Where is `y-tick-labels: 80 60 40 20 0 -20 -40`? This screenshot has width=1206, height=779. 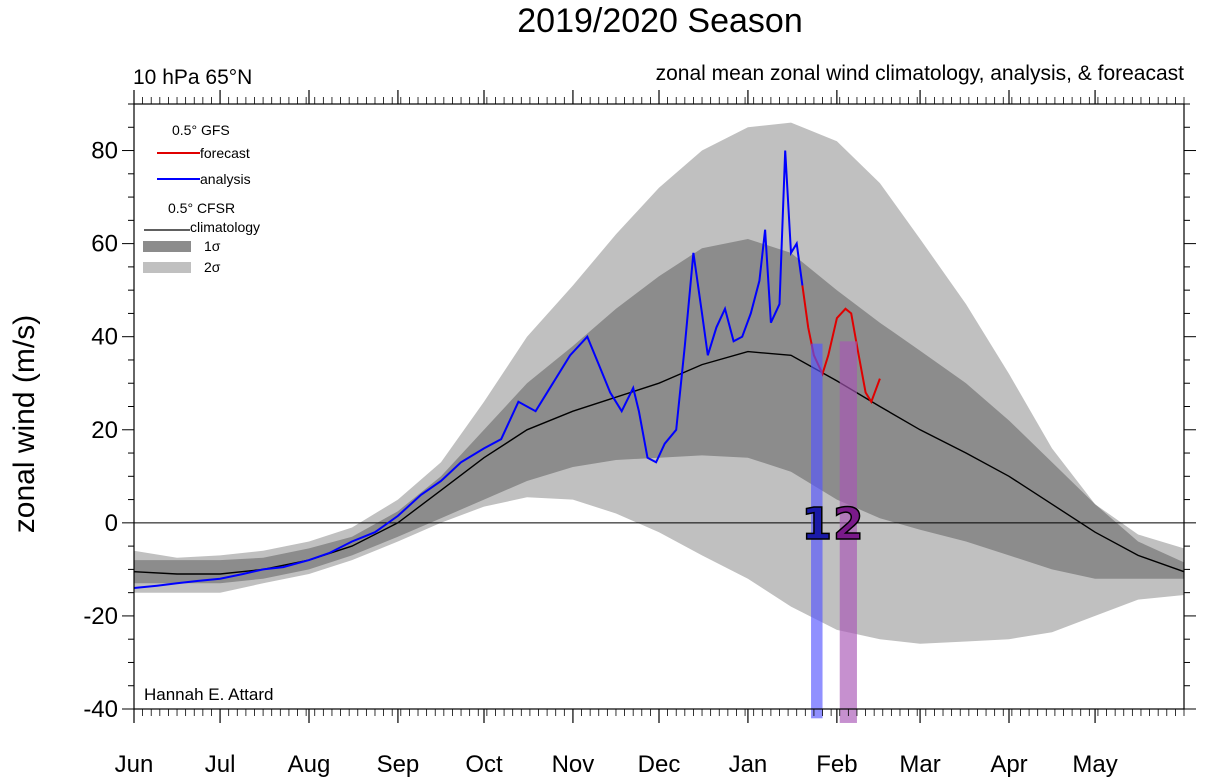
y-tick-labels: 80 60 40 20 0 -20 -40 is located at coordinates (100, 430).